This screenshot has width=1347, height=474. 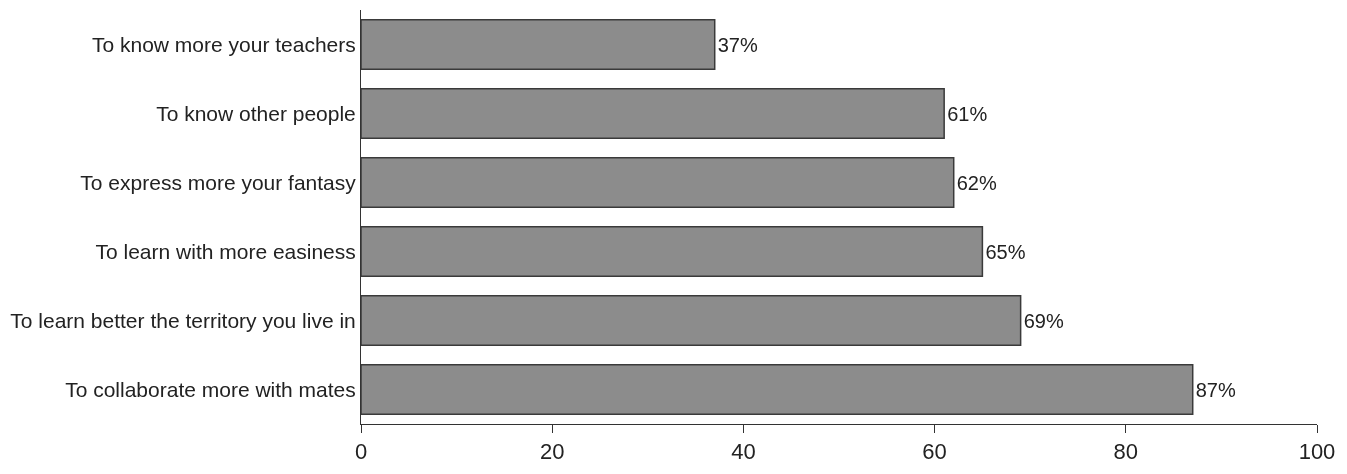 I want to click on x-tick-label: 20, so click(x=552, y=452).